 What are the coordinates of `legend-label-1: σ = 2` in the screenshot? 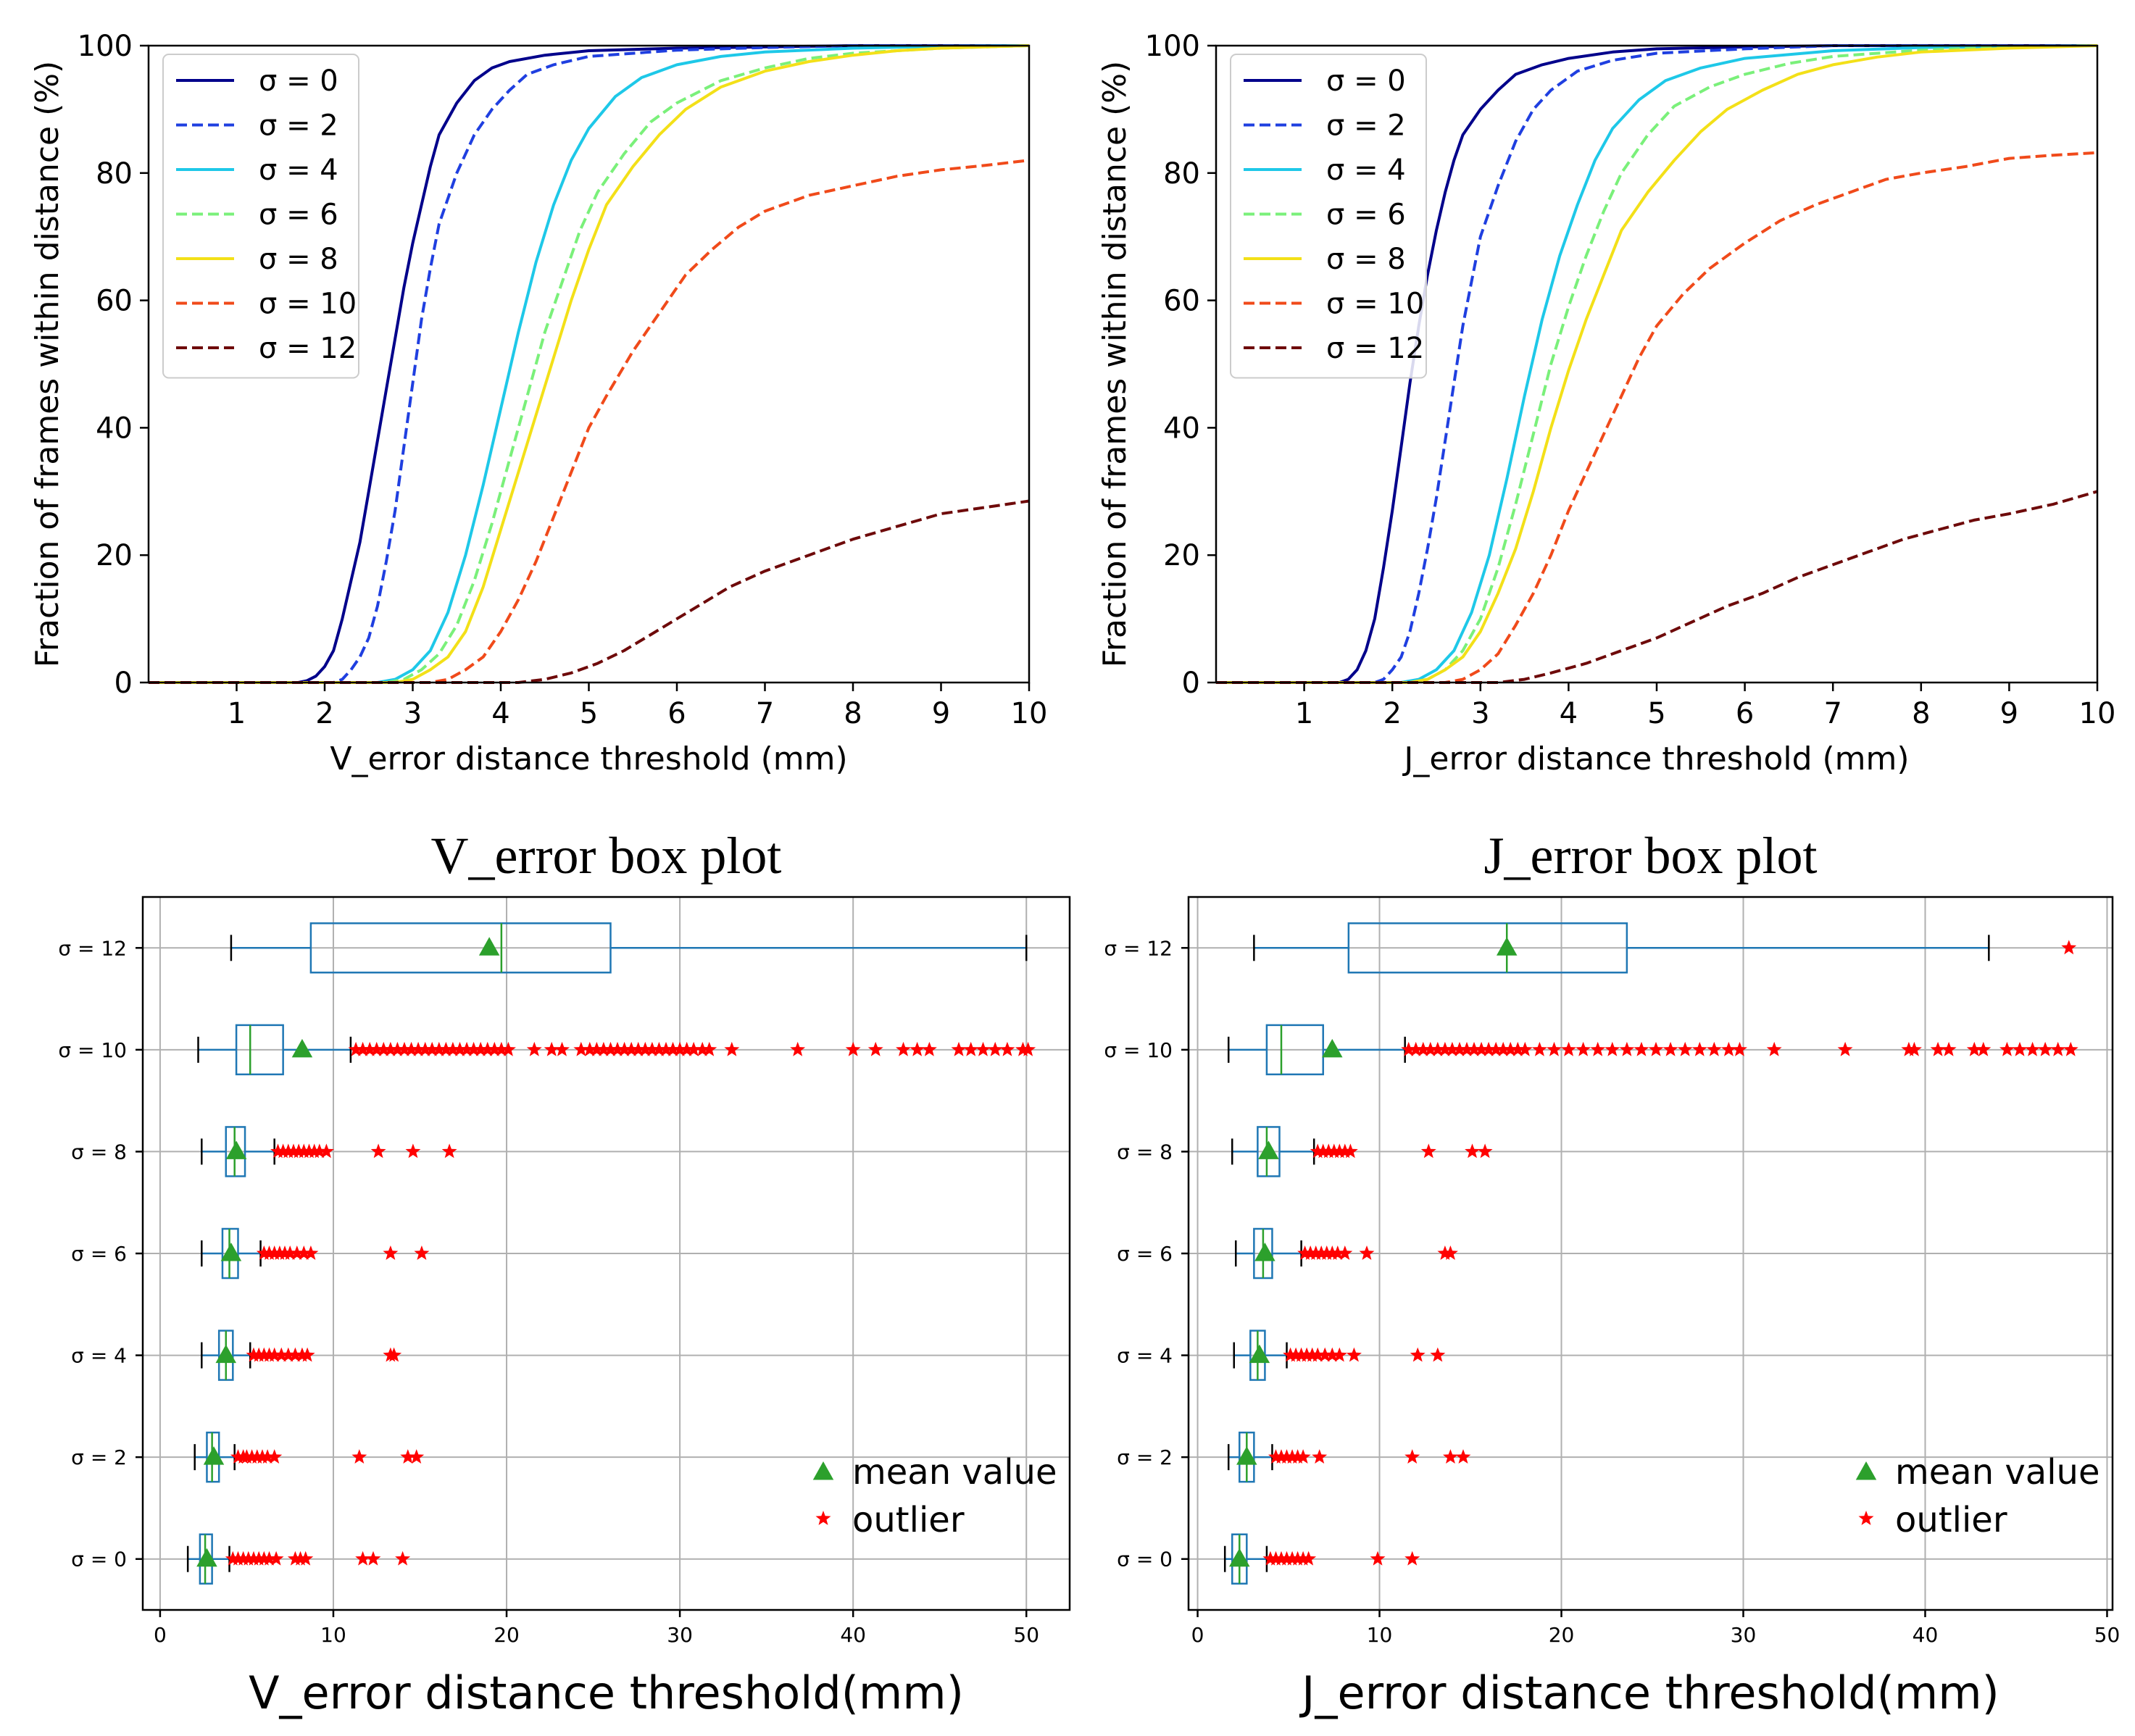 It's located at (299, 126).